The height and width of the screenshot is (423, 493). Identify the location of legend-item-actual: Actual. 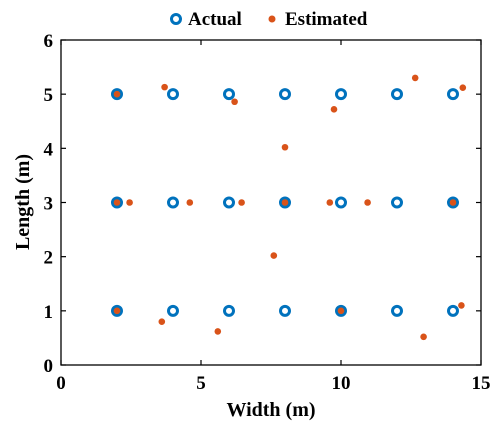
(206, 19).